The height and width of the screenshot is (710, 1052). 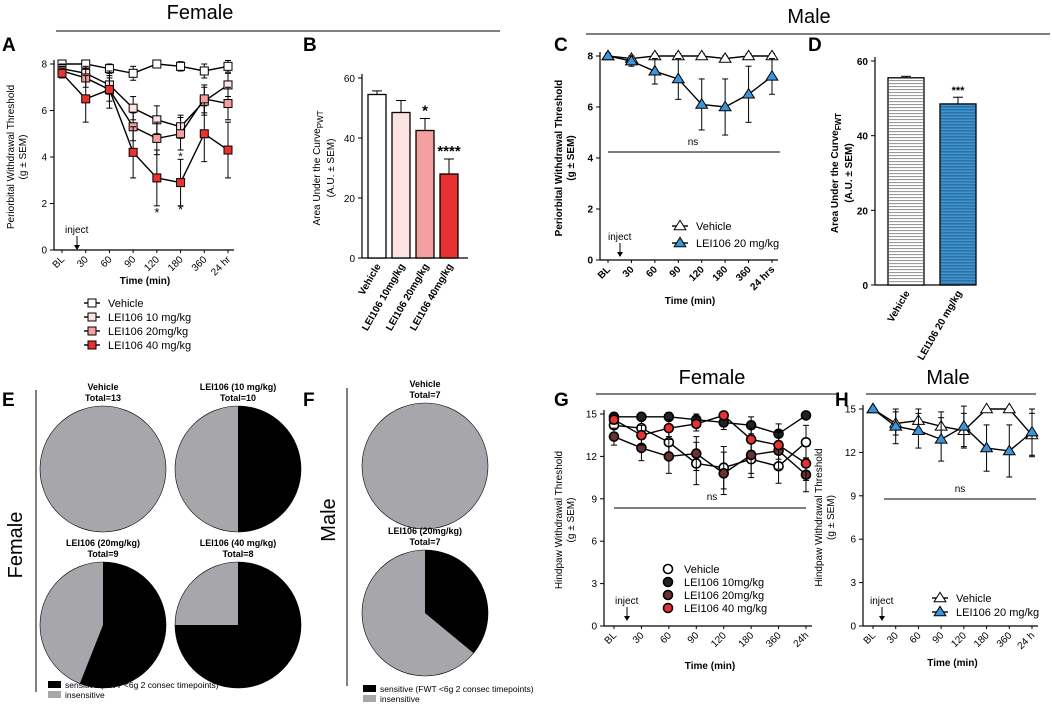 I want to click on chart-f-pie-slice-sensitive, so click(x=457, y=602).